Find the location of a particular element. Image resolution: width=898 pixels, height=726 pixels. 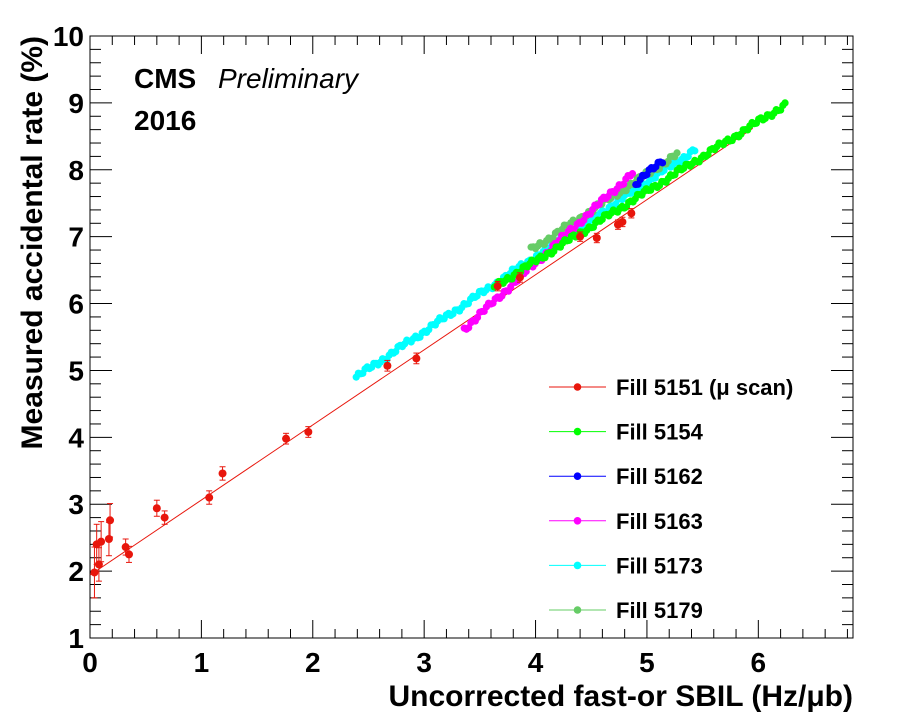

x-tick-label: 0 is located at coordinates (90, 662).